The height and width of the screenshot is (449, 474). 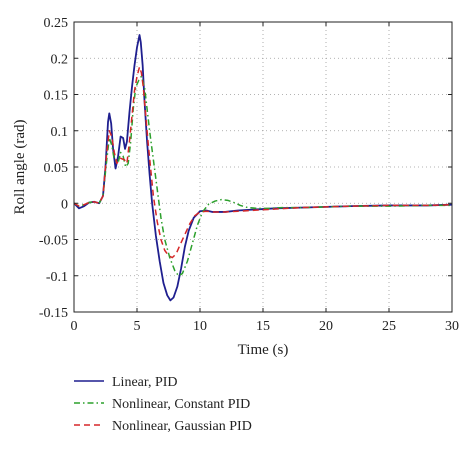 I want to click on x-axis-label: Time (s), so click(x=263, y=350).